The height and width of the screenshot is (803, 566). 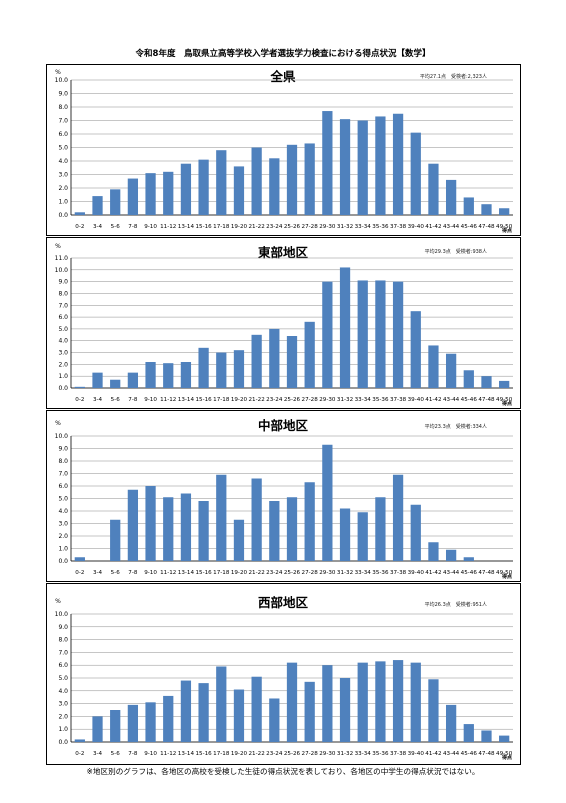 What do you see at coordinates (98, 227) in the screenshot?
I see `x-tick-label: 3-4` at bounding box center [98, 227].